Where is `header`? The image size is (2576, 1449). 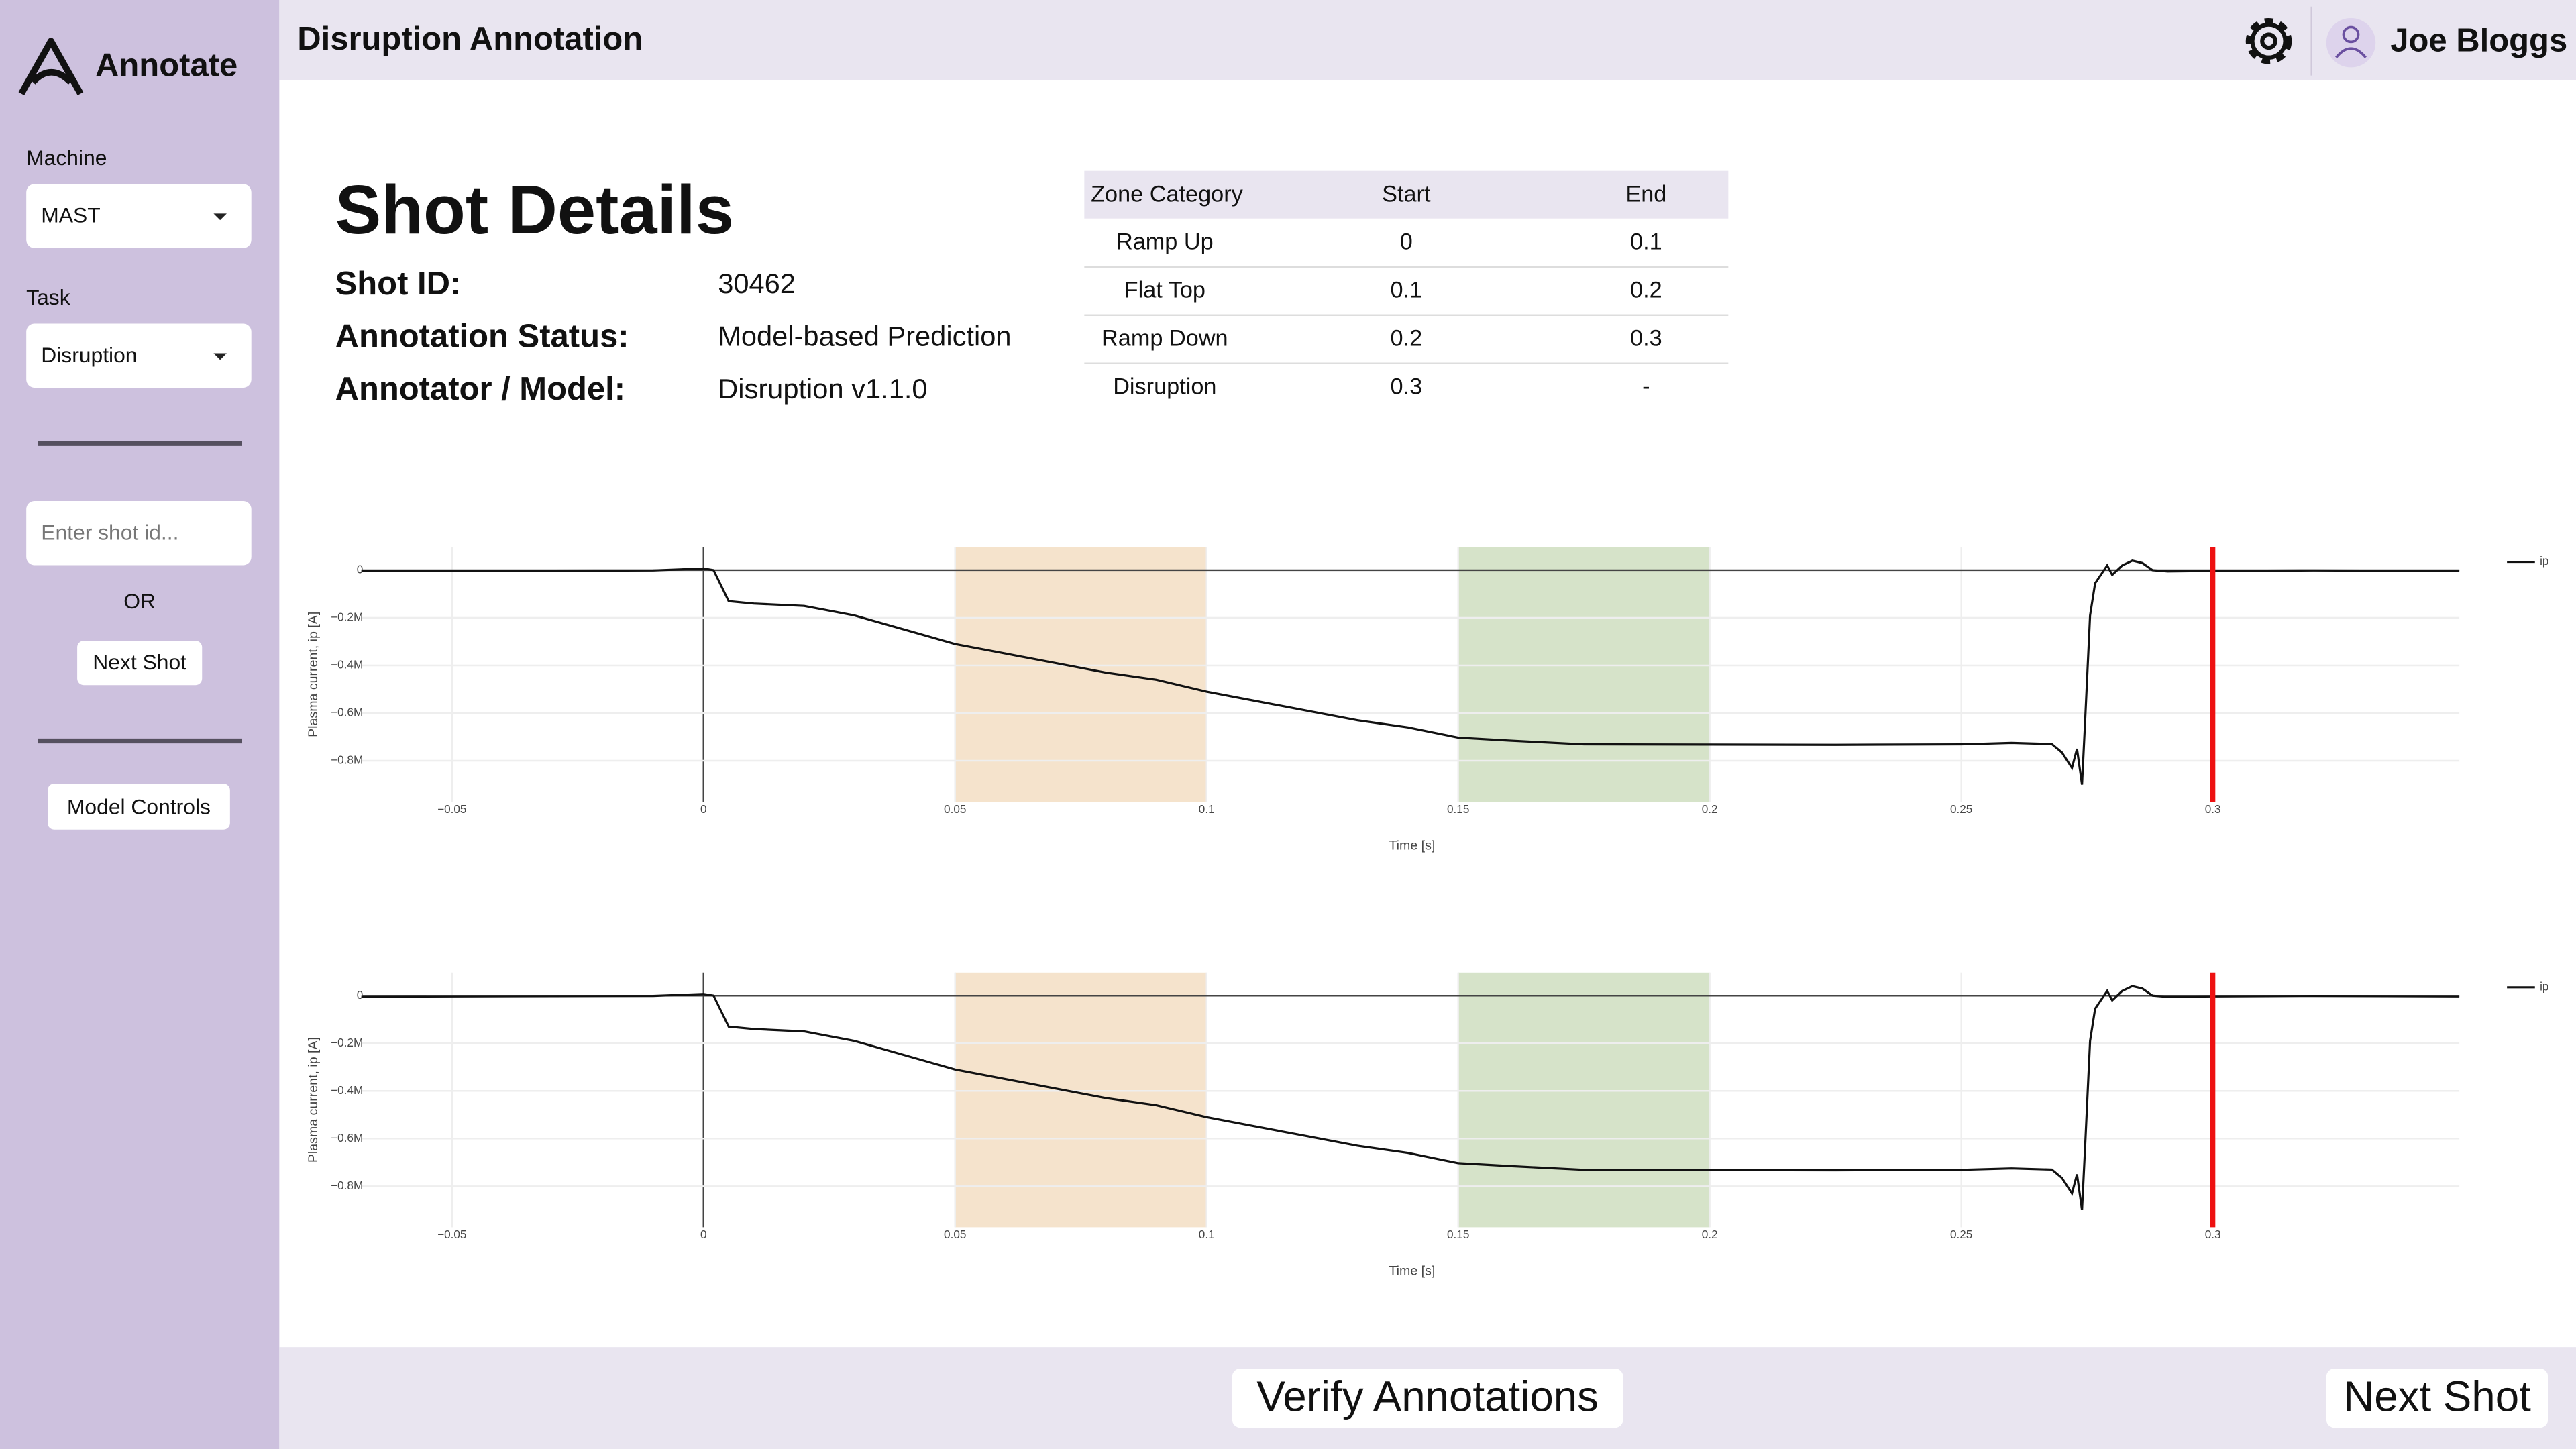
header is located at coordinates (1427, 40).